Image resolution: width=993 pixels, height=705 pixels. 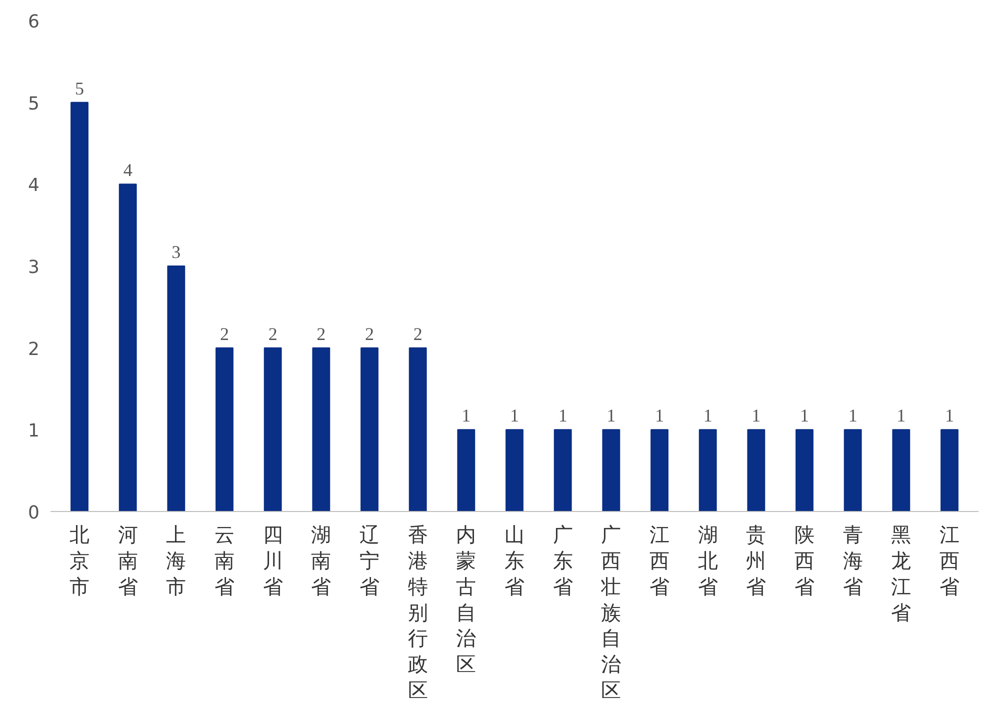 What do you see at coordinates (176, 560) in the screenshot?
I see `x-tick-label: 上海市` at bounding box center [176, 560].